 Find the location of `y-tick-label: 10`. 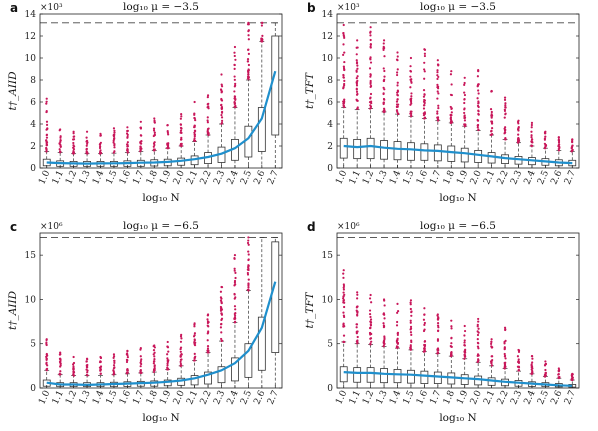

y-tick-label: 10 is located at coordinates (328, 300).